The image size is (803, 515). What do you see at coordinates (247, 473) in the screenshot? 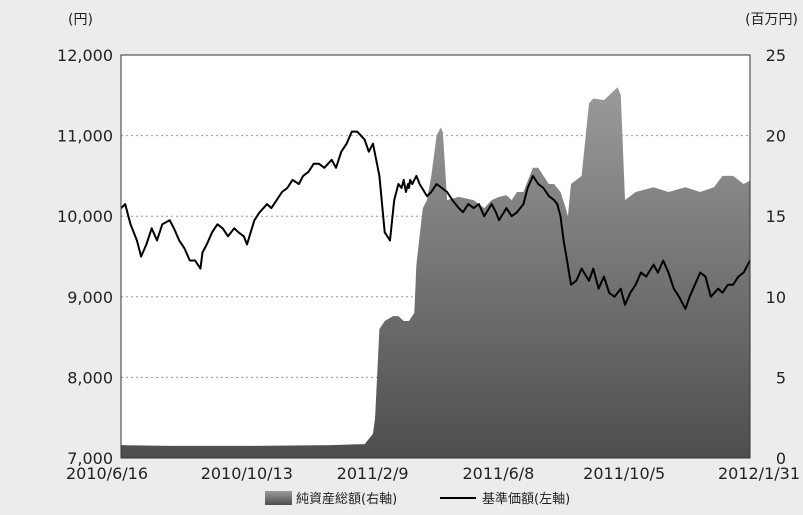
I see `x-tick-label: 2010/10/13` at bounding box center [247, 473].